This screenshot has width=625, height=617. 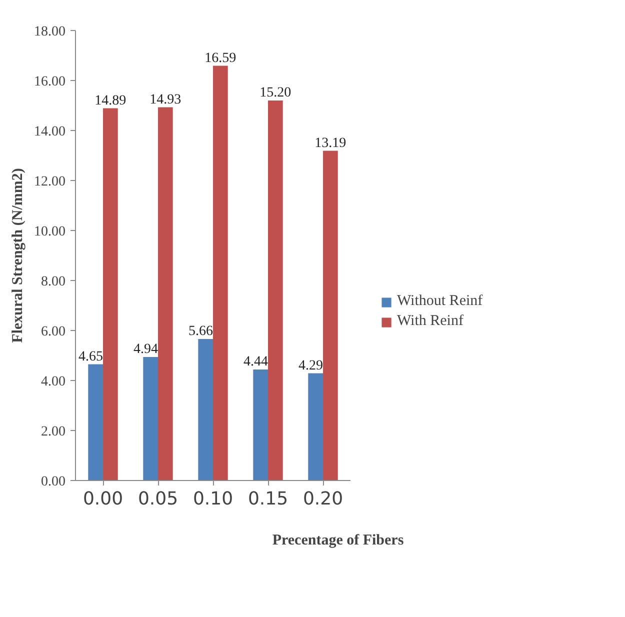 What do you see at coordinates (53, 332) in the screenshot?
I see `y-tick-label: 6.00` at bounding box center [53, 332].